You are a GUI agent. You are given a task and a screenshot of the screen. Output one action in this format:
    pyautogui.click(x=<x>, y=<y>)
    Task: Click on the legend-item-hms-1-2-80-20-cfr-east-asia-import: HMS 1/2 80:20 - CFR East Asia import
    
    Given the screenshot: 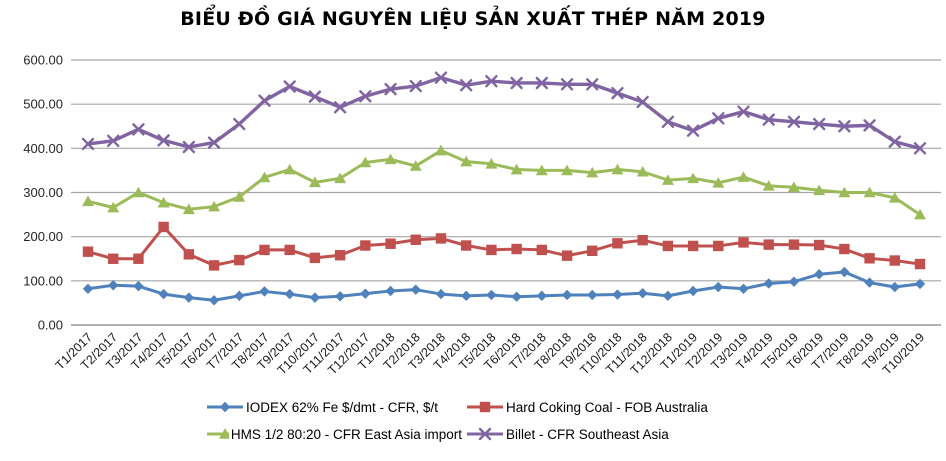 What is the action you would take?
    pyautogui.click(x=334, y=434)
    